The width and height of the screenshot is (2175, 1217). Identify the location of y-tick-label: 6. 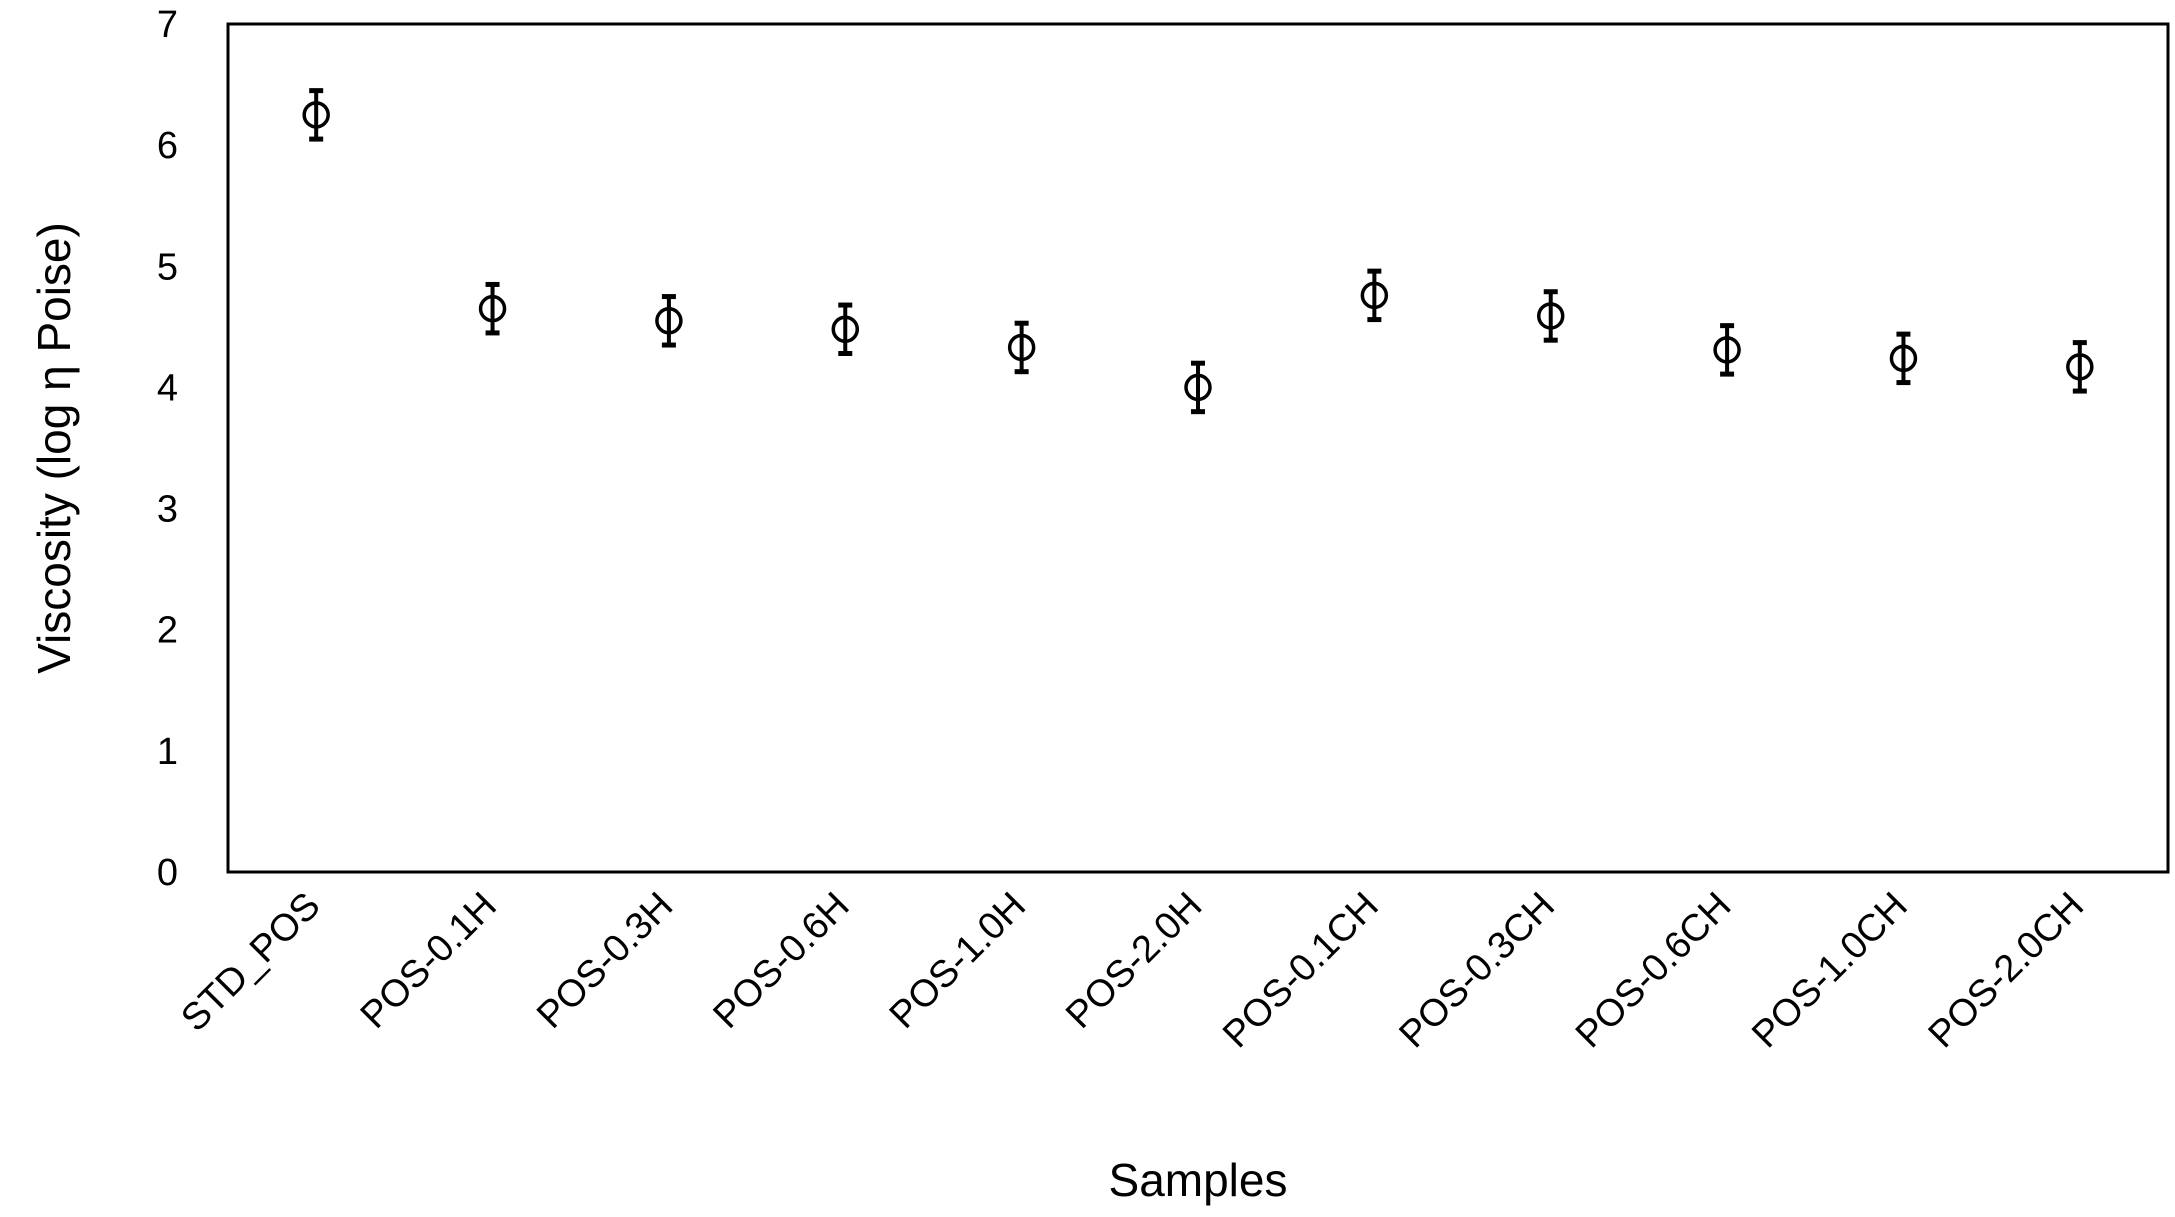
(167, 146).